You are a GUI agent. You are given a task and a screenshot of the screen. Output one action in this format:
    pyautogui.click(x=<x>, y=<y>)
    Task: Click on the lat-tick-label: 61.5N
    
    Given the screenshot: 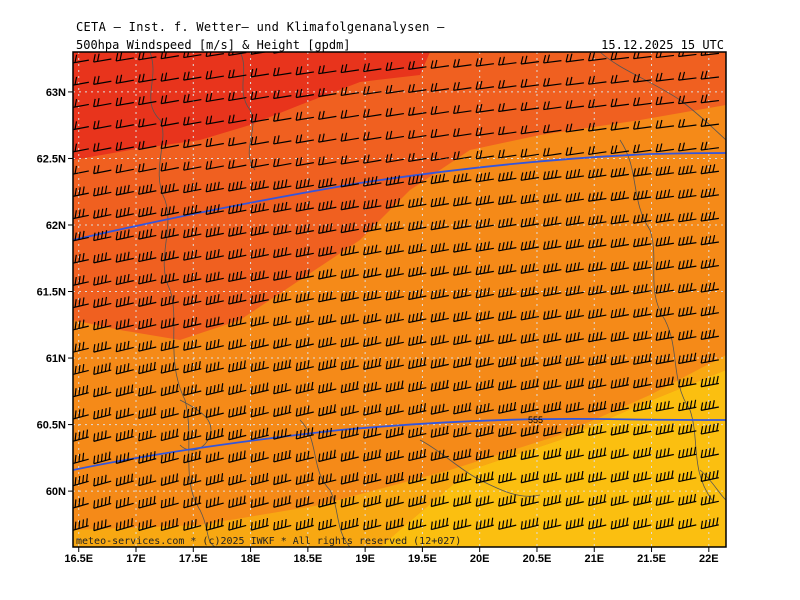 What is the action you would take?
    pyautogui.click(x=51, y=293)
    